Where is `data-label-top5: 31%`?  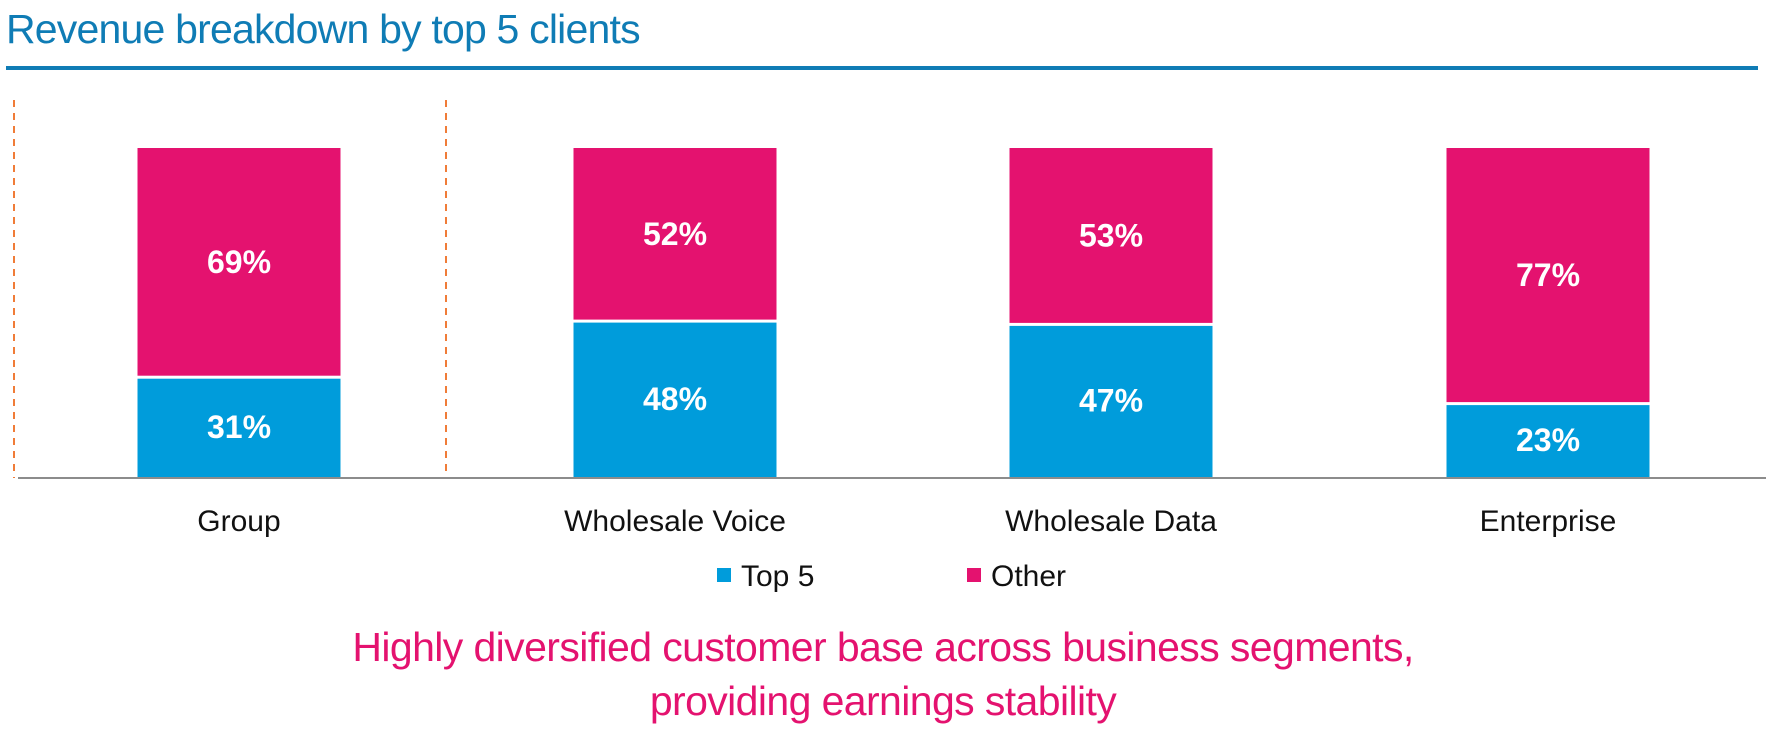
data-label-top5: 31% is located at coordinates (239, 427).